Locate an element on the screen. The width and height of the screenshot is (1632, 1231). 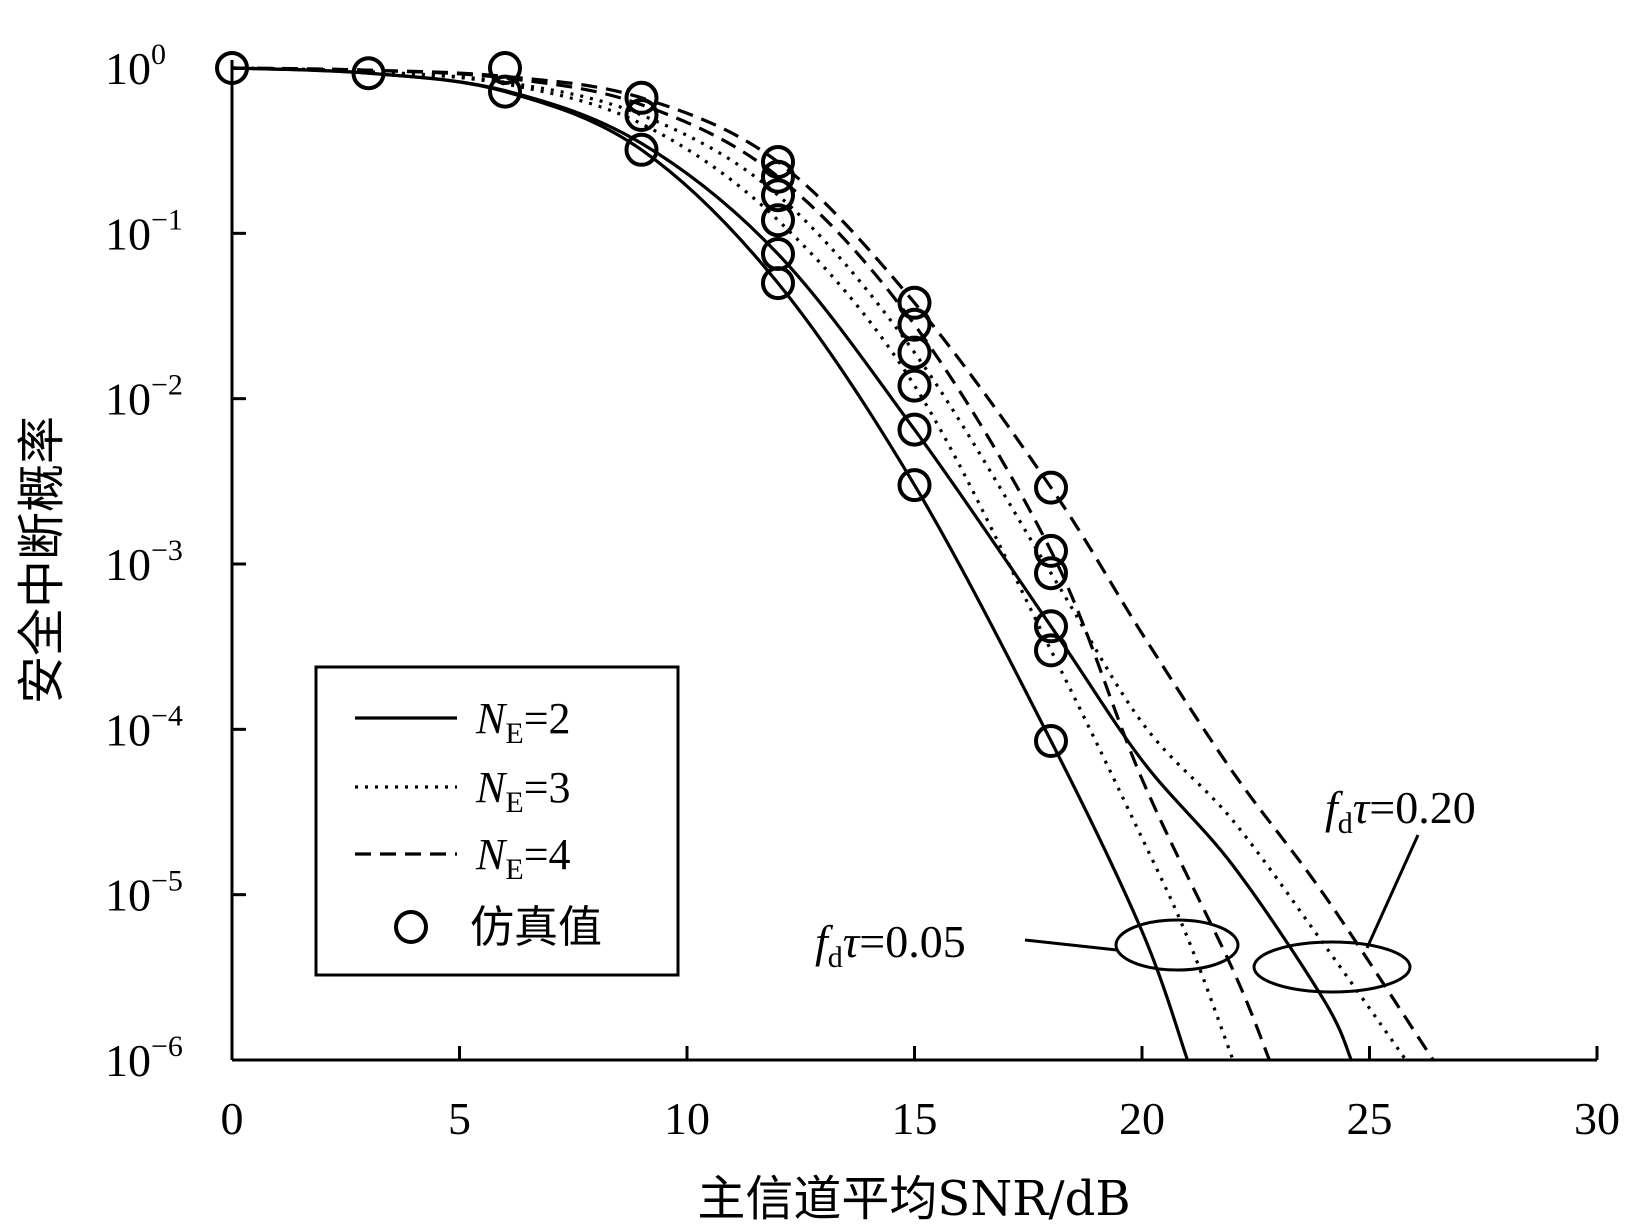
y-tick-label: 10⁻⁶ is located at coordinates (144, 1058).